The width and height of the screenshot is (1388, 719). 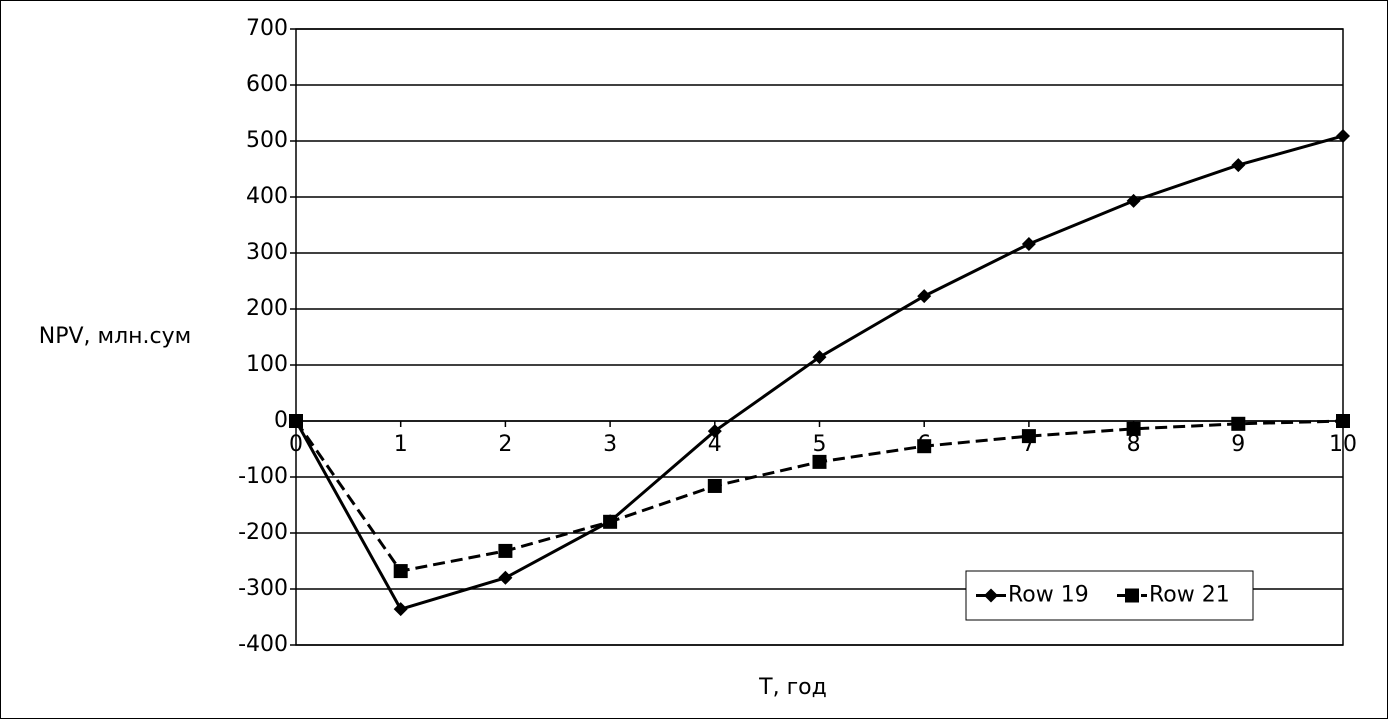 I want to click on y-tick-label: 700, so click(x=267, y=28).